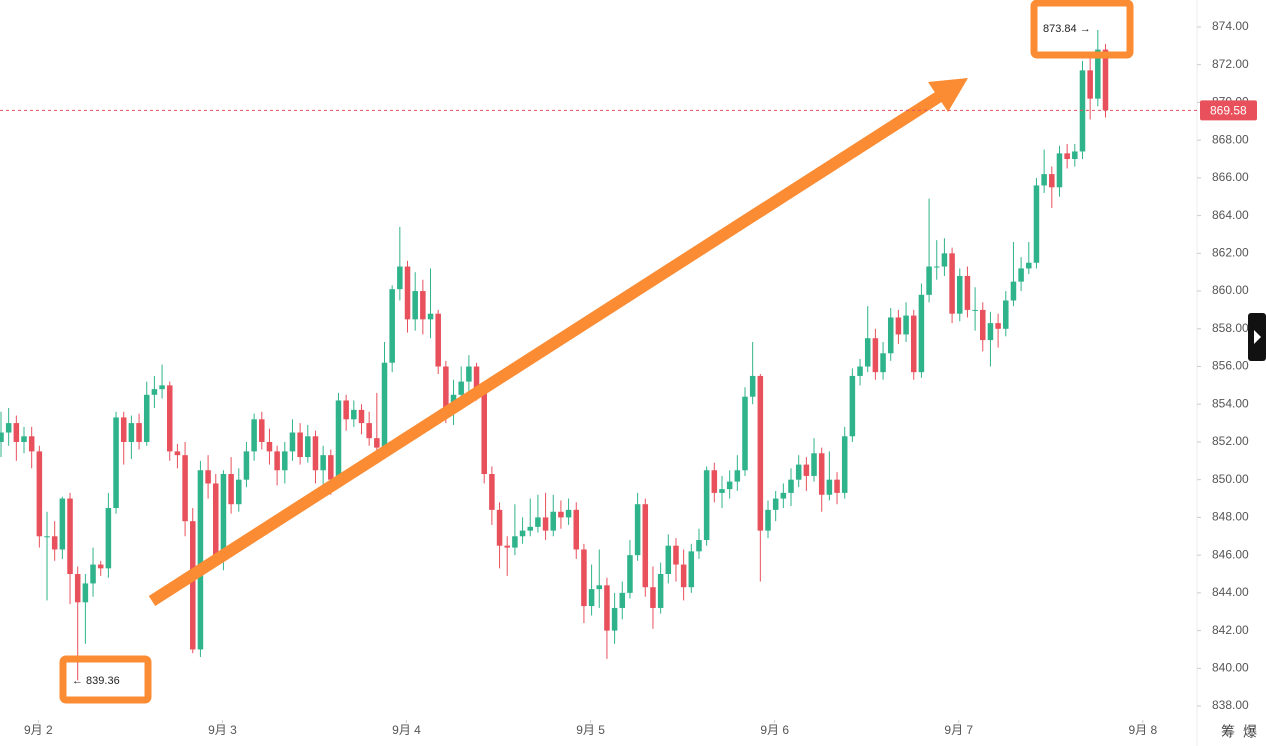 This screenshot has height=746, width=1266. Describe the element at coordinates (1230, 253) in the screenshot. I see `y-tick-label: 862.00` at that location.